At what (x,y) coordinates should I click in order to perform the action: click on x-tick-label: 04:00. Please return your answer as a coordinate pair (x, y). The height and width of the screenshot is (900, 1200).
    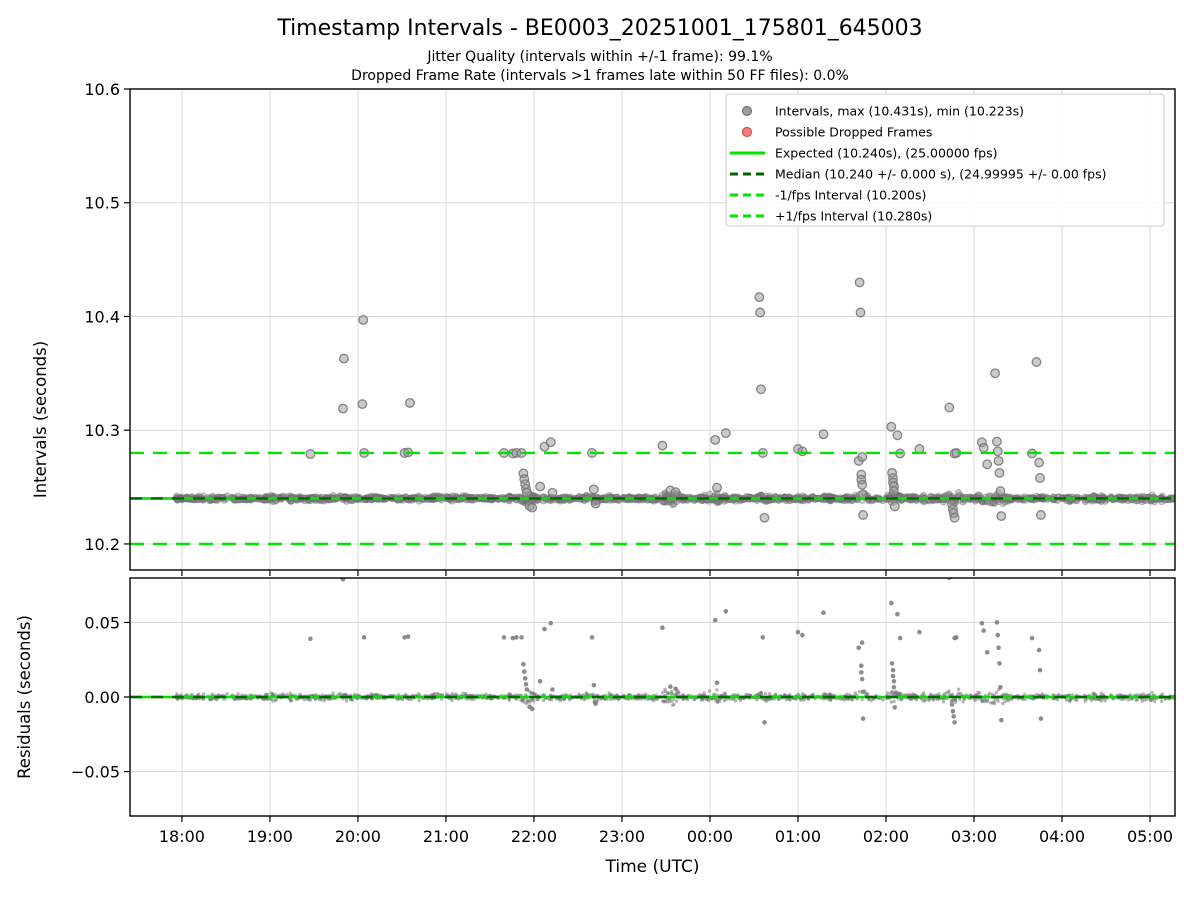
    Looking at the image, I should click on (1062, 836).